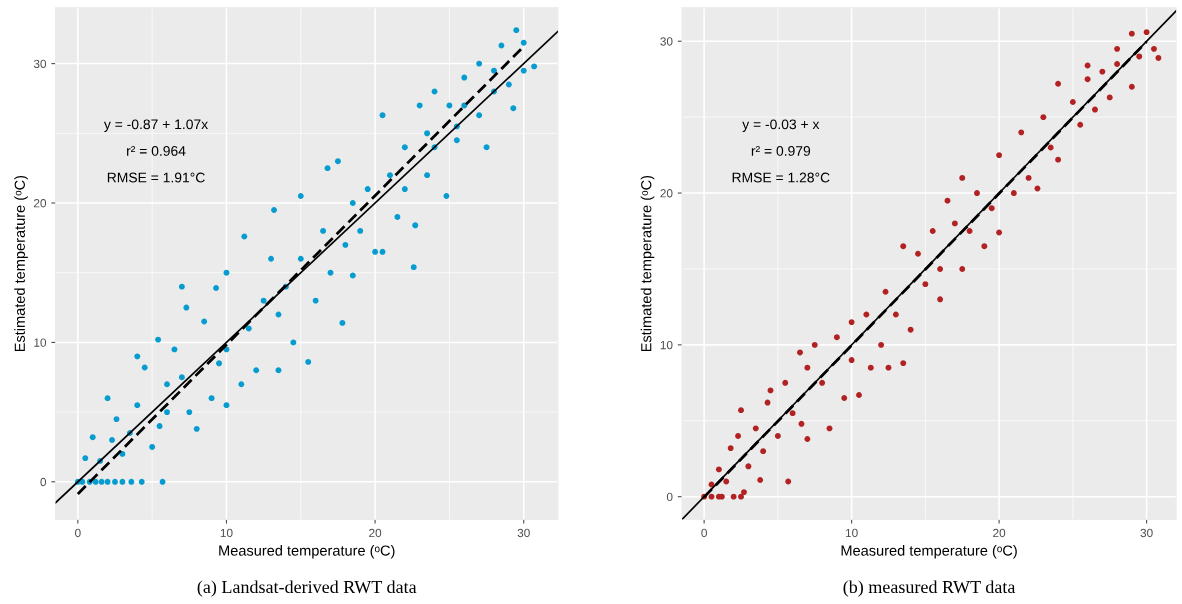 The width and height of the screenshot is (1182, 604). Describe the element at coordinates (156, 177) in the screenshot. I see `annotation: RMSE = 1.91°C` at that location.